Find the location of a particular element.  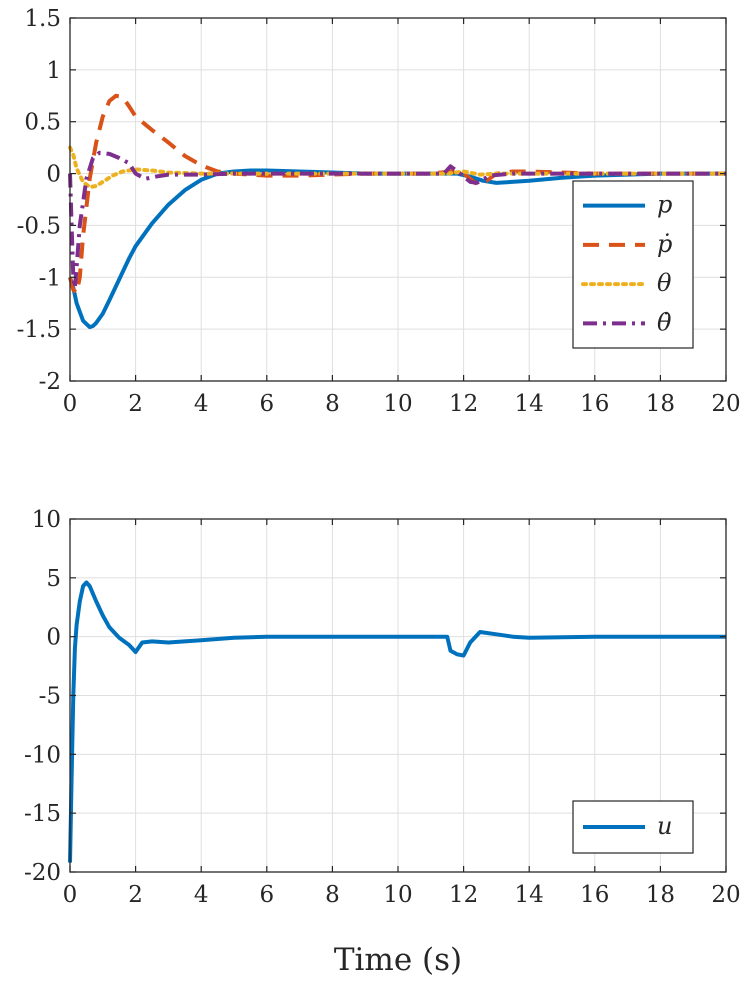

y-tick-label: 1 is located at coordinates (53, 71).